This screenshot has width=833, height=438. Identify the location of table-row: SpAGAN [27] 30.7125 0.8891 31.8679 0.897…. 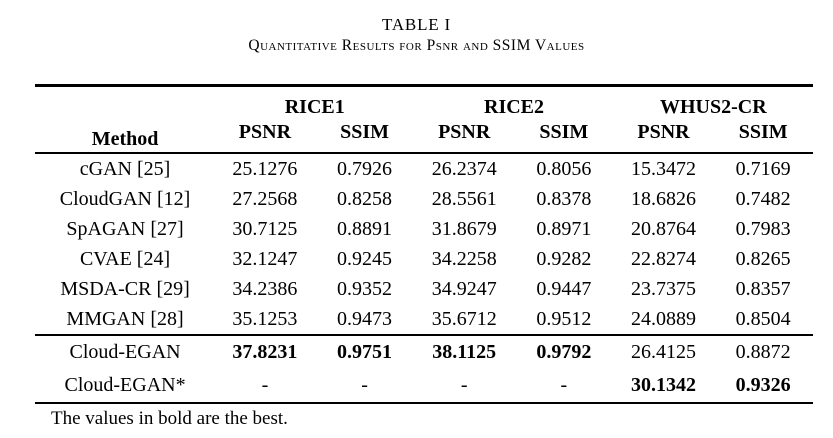
(424, 229).